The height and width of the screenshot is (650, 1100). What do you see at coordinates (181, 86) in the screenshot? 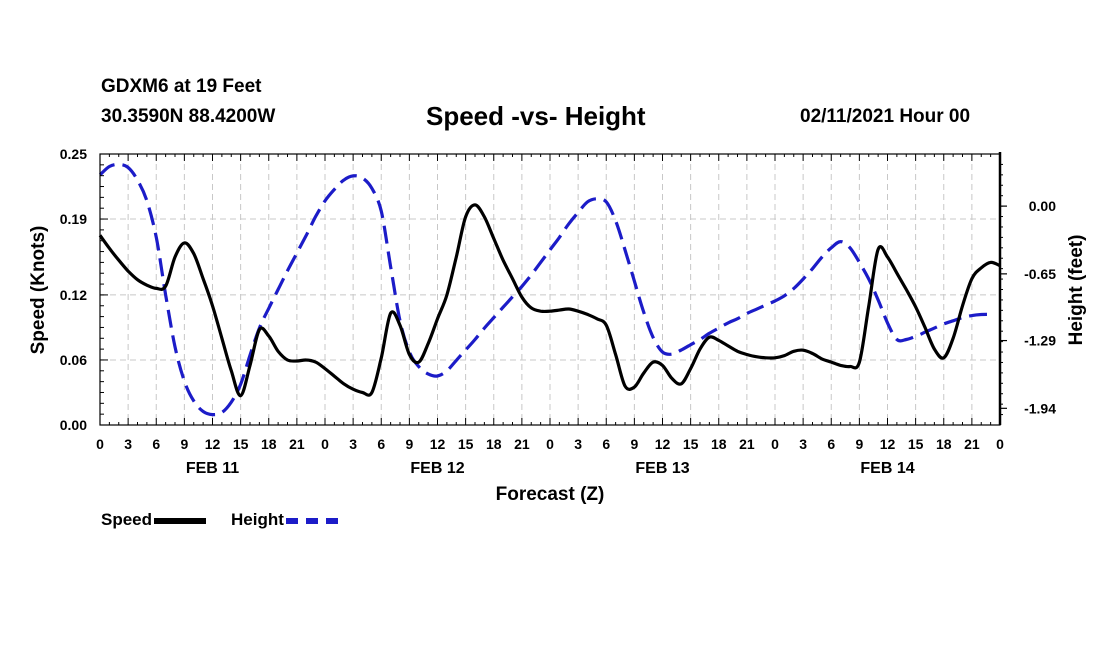
I see `station-label: GDXM6 at 19 Feet` at bounding box center [181, 86].